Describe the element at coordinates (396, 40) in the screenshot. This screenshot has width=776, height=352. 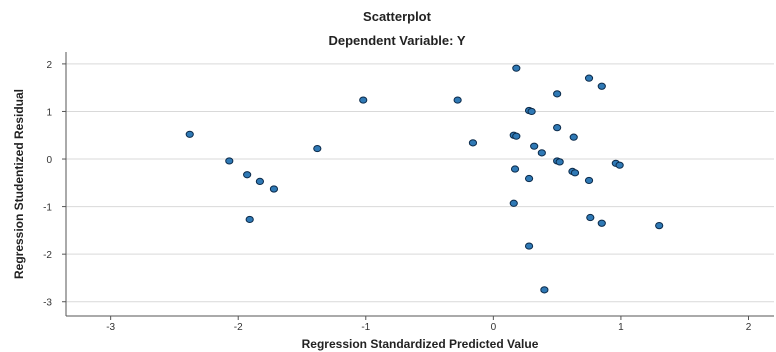
I see `chart-subtitle: Dependent Variable: Y` at that location.